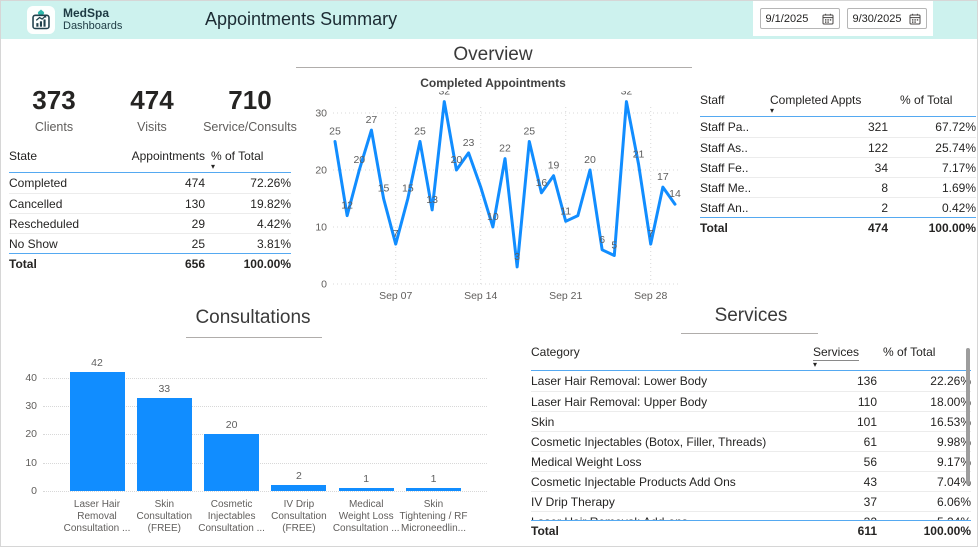 The width and height of the screenshot is (978, 547). Describe the element at coordinates (493, 83) in the screenshot. I see `line-chart-title: Completed Appointments` at that location.